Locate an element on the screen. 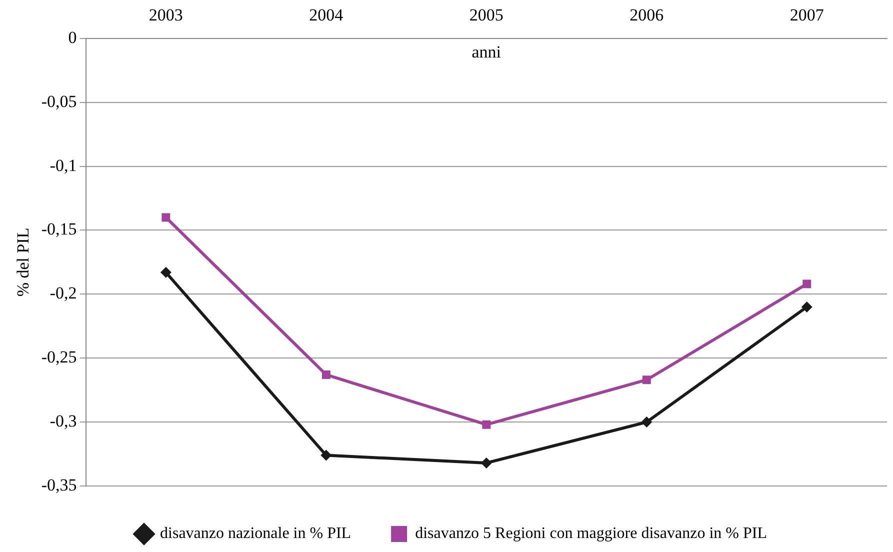 This screenshot has height=552, width=893. x-tick-label: 2006 is located at coordinates (647, 15).